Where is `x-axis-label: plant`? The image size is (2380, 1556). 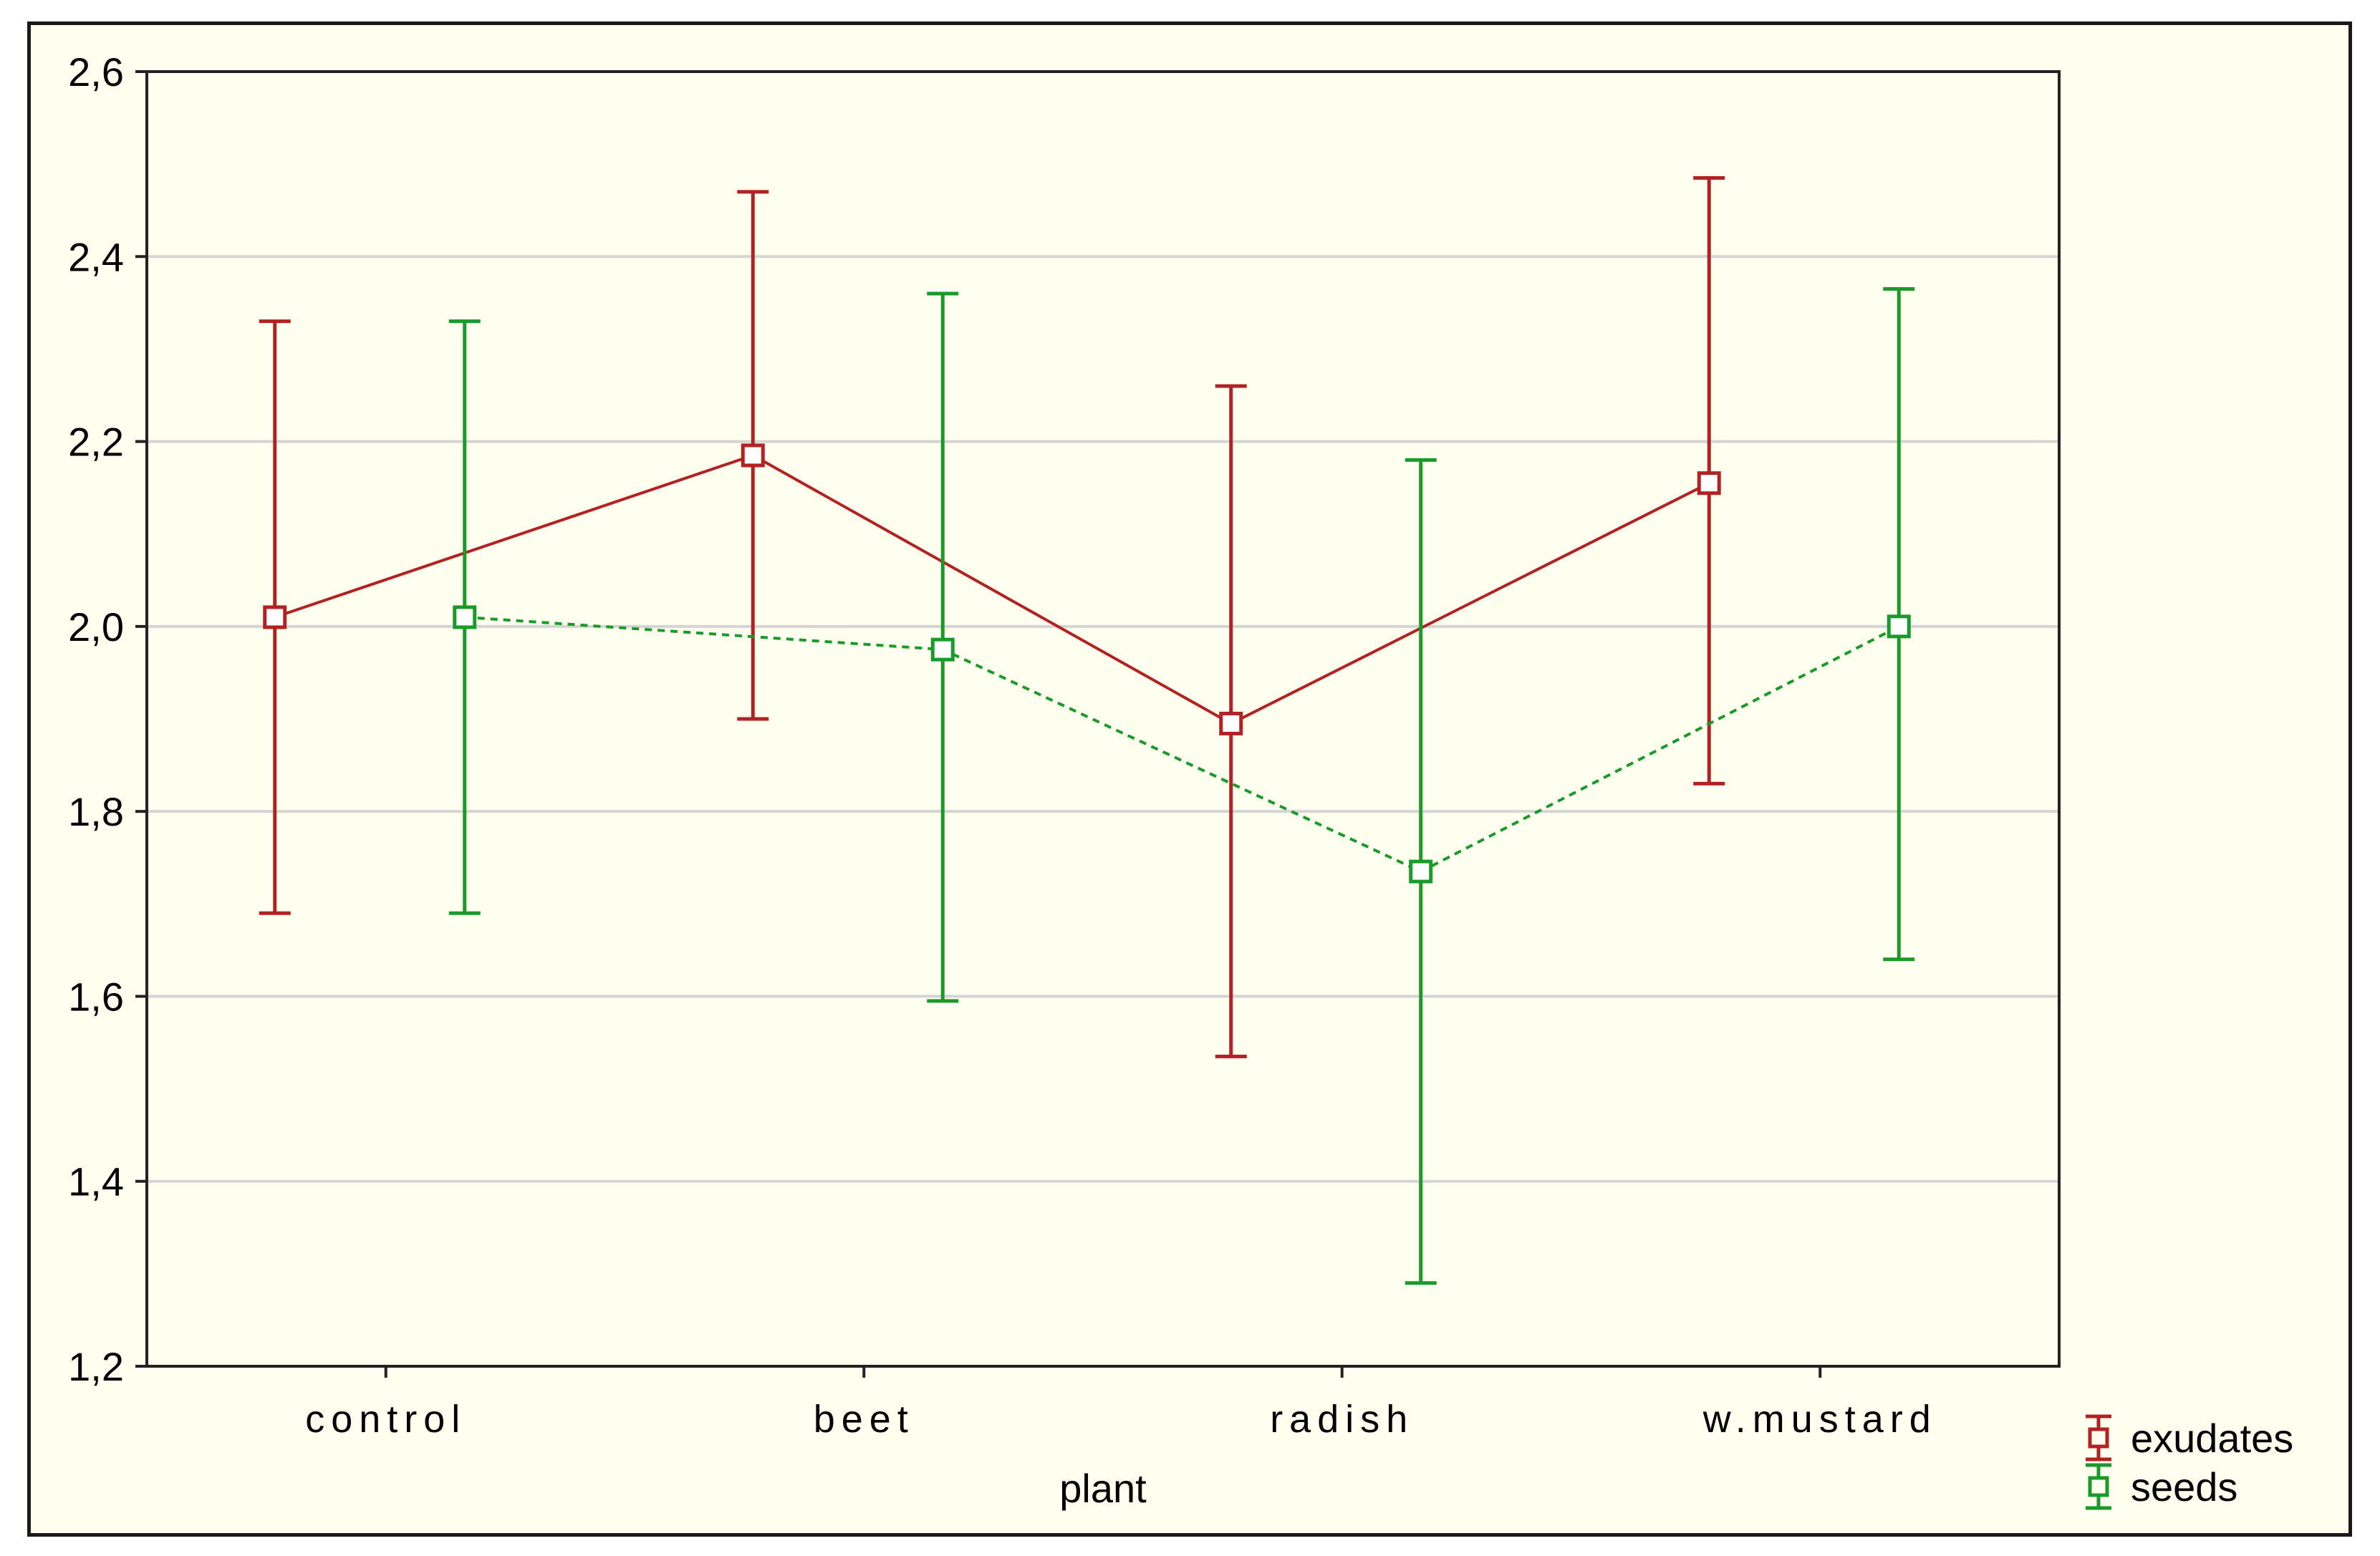
x-axis-label: plant is located at coordinates (1103, 1488).